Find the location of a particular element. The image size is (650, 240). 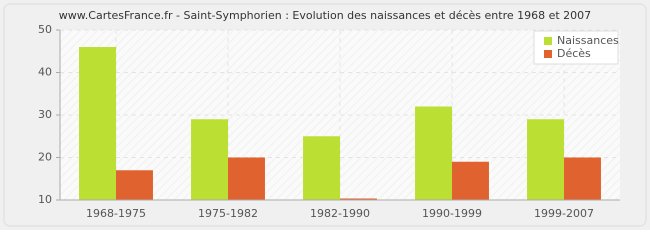

y-tick-label: 40 is located at coordinates (45, 72).